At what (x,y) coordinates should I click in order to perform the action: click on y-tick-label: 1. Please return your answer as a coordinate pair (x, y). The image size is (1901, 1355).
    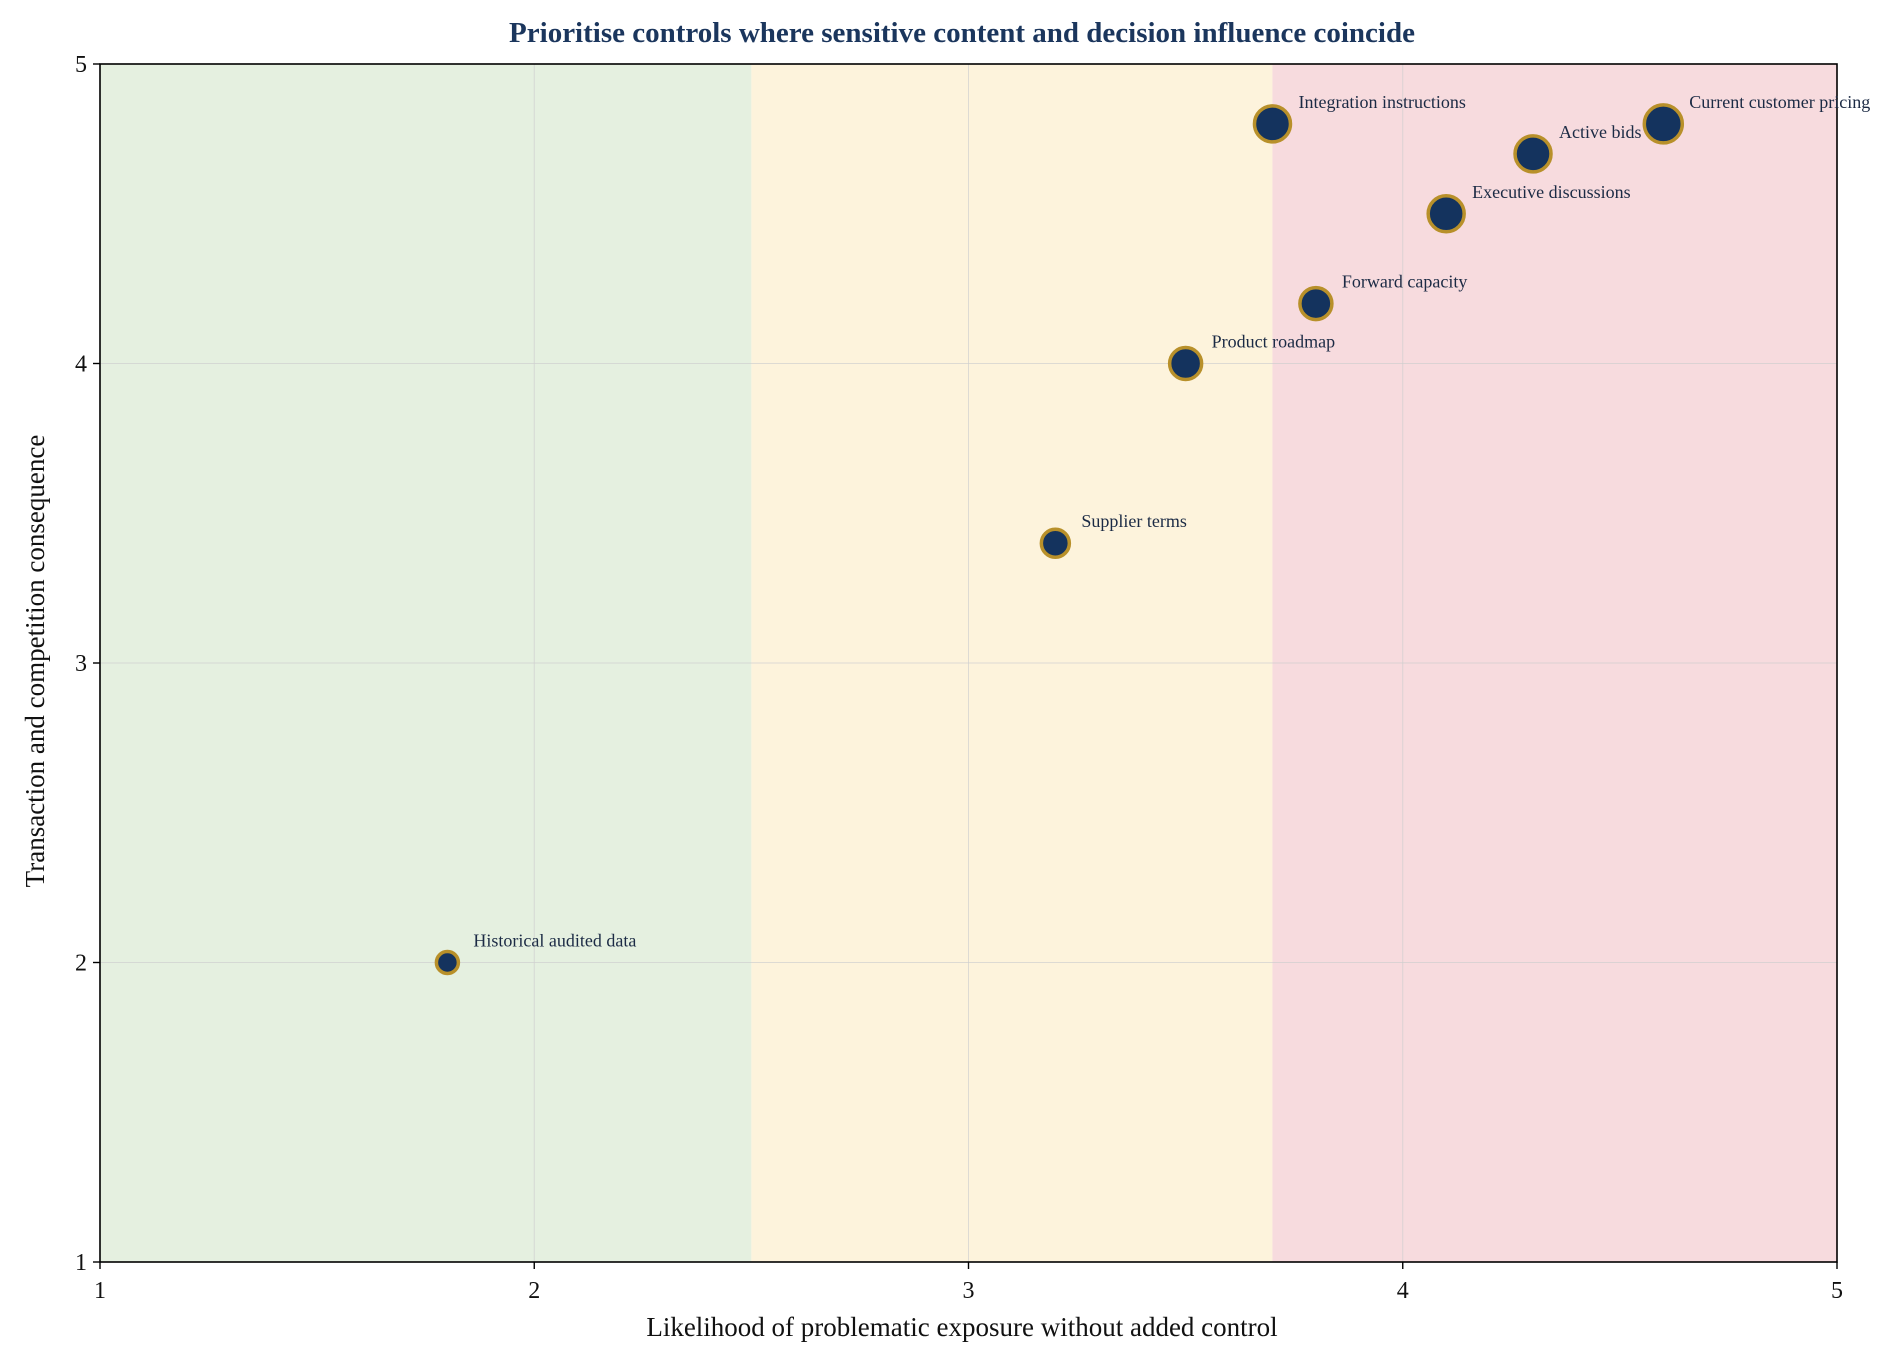
    Looking at the image, I should click on (81, 1263).